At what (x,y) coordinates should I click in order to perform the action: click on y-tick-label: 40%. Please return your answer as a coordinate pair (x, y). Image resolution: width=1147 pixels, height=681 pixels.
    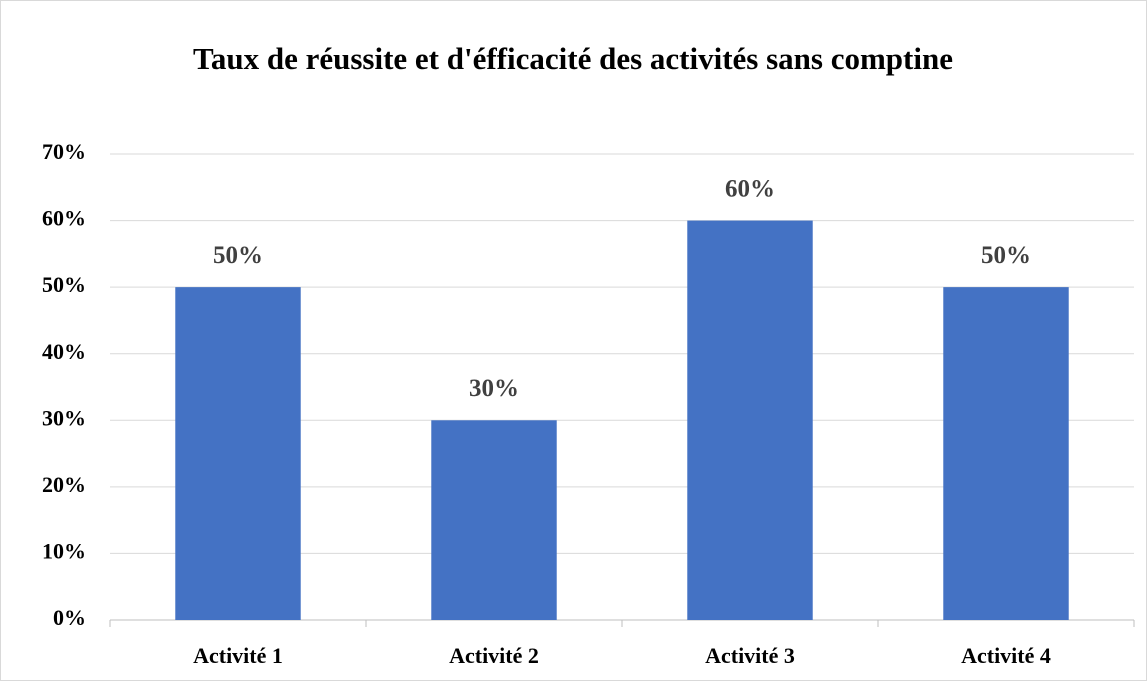
    Looking at the image, I should click on (64, 351).